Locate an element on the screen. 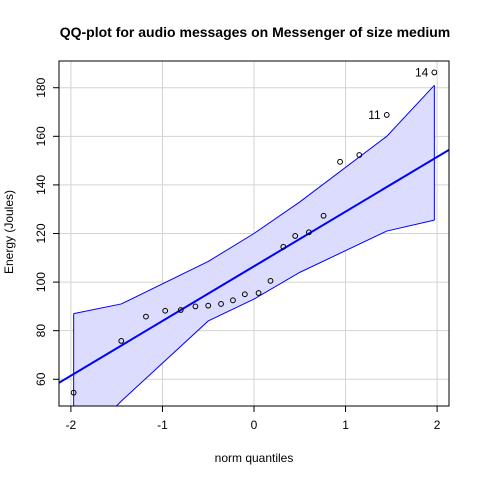  y-tick-label: 180 is located at coordinates (41, 87).